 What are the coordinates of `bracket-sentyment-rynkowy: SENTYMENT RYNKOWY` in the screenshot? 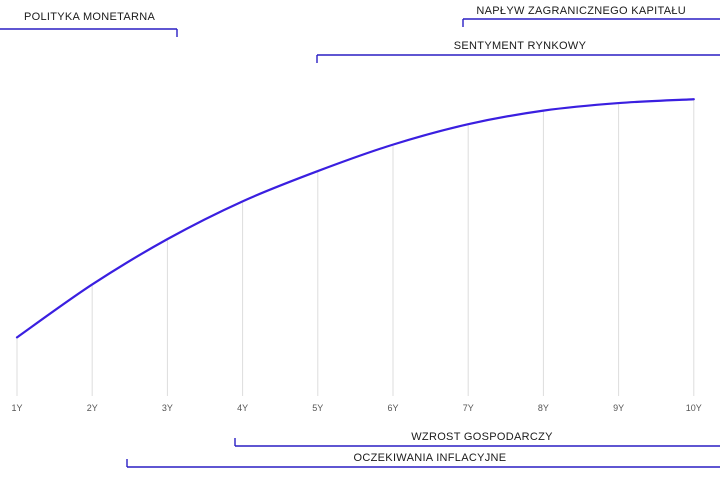 It's located at (518, 51).